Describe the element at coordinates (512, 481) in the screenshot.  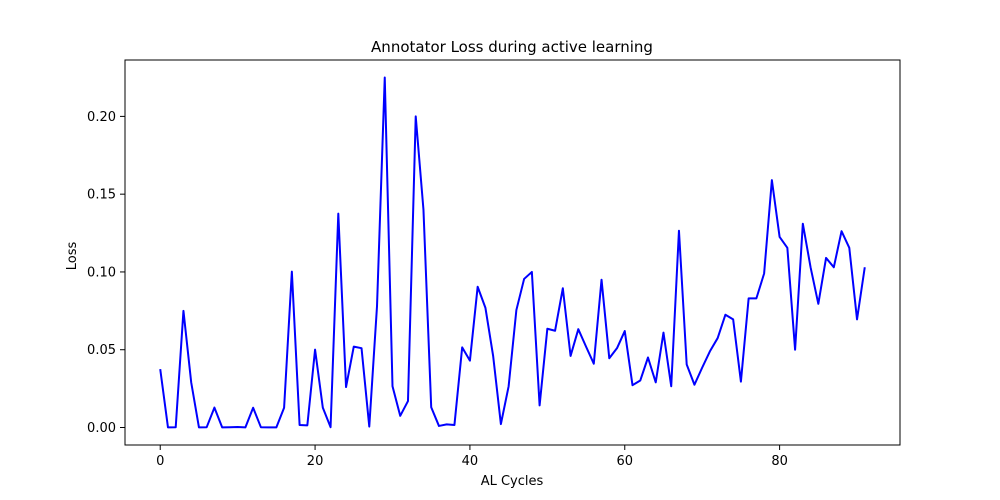
I see `x-axis-label: AL Cycles` at that location.